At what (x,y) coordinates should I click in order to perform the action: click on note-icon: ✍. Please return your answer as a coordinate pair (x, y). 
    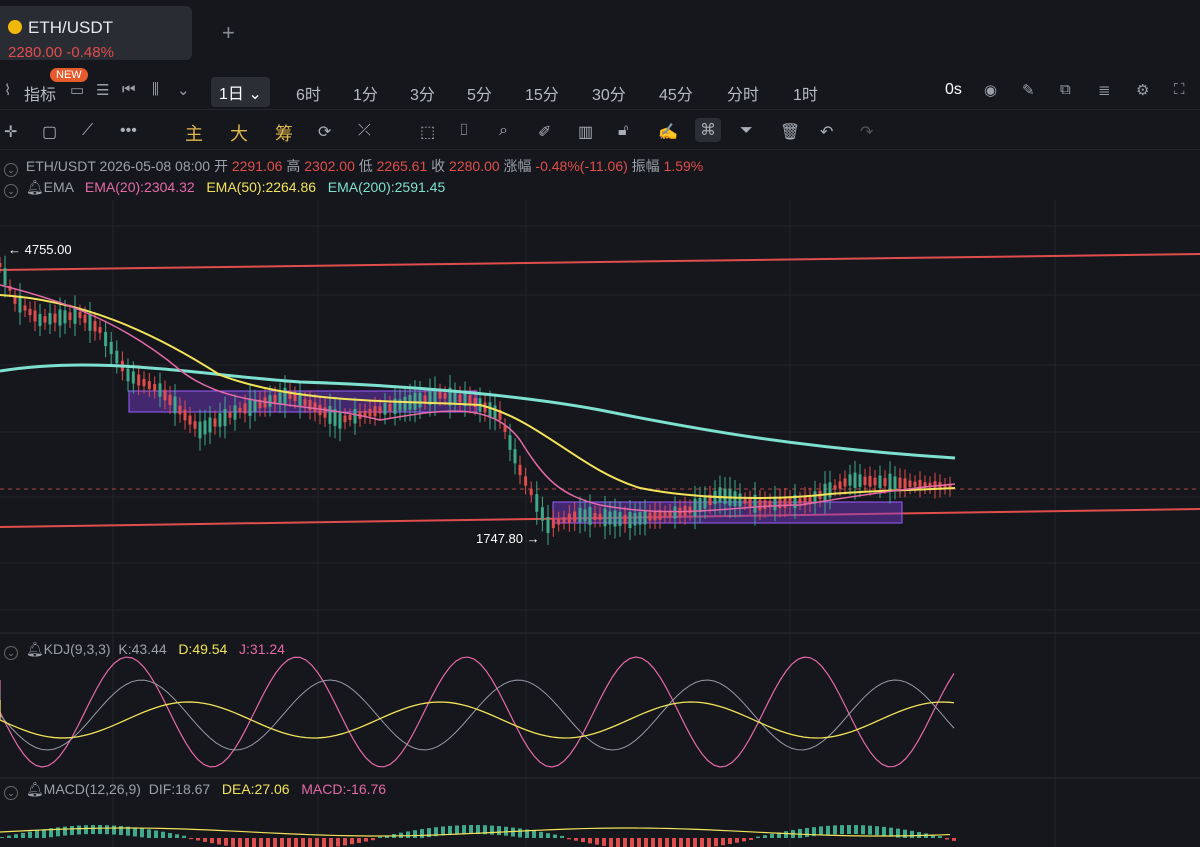
    Looking at the image, I should click on (668, 132).